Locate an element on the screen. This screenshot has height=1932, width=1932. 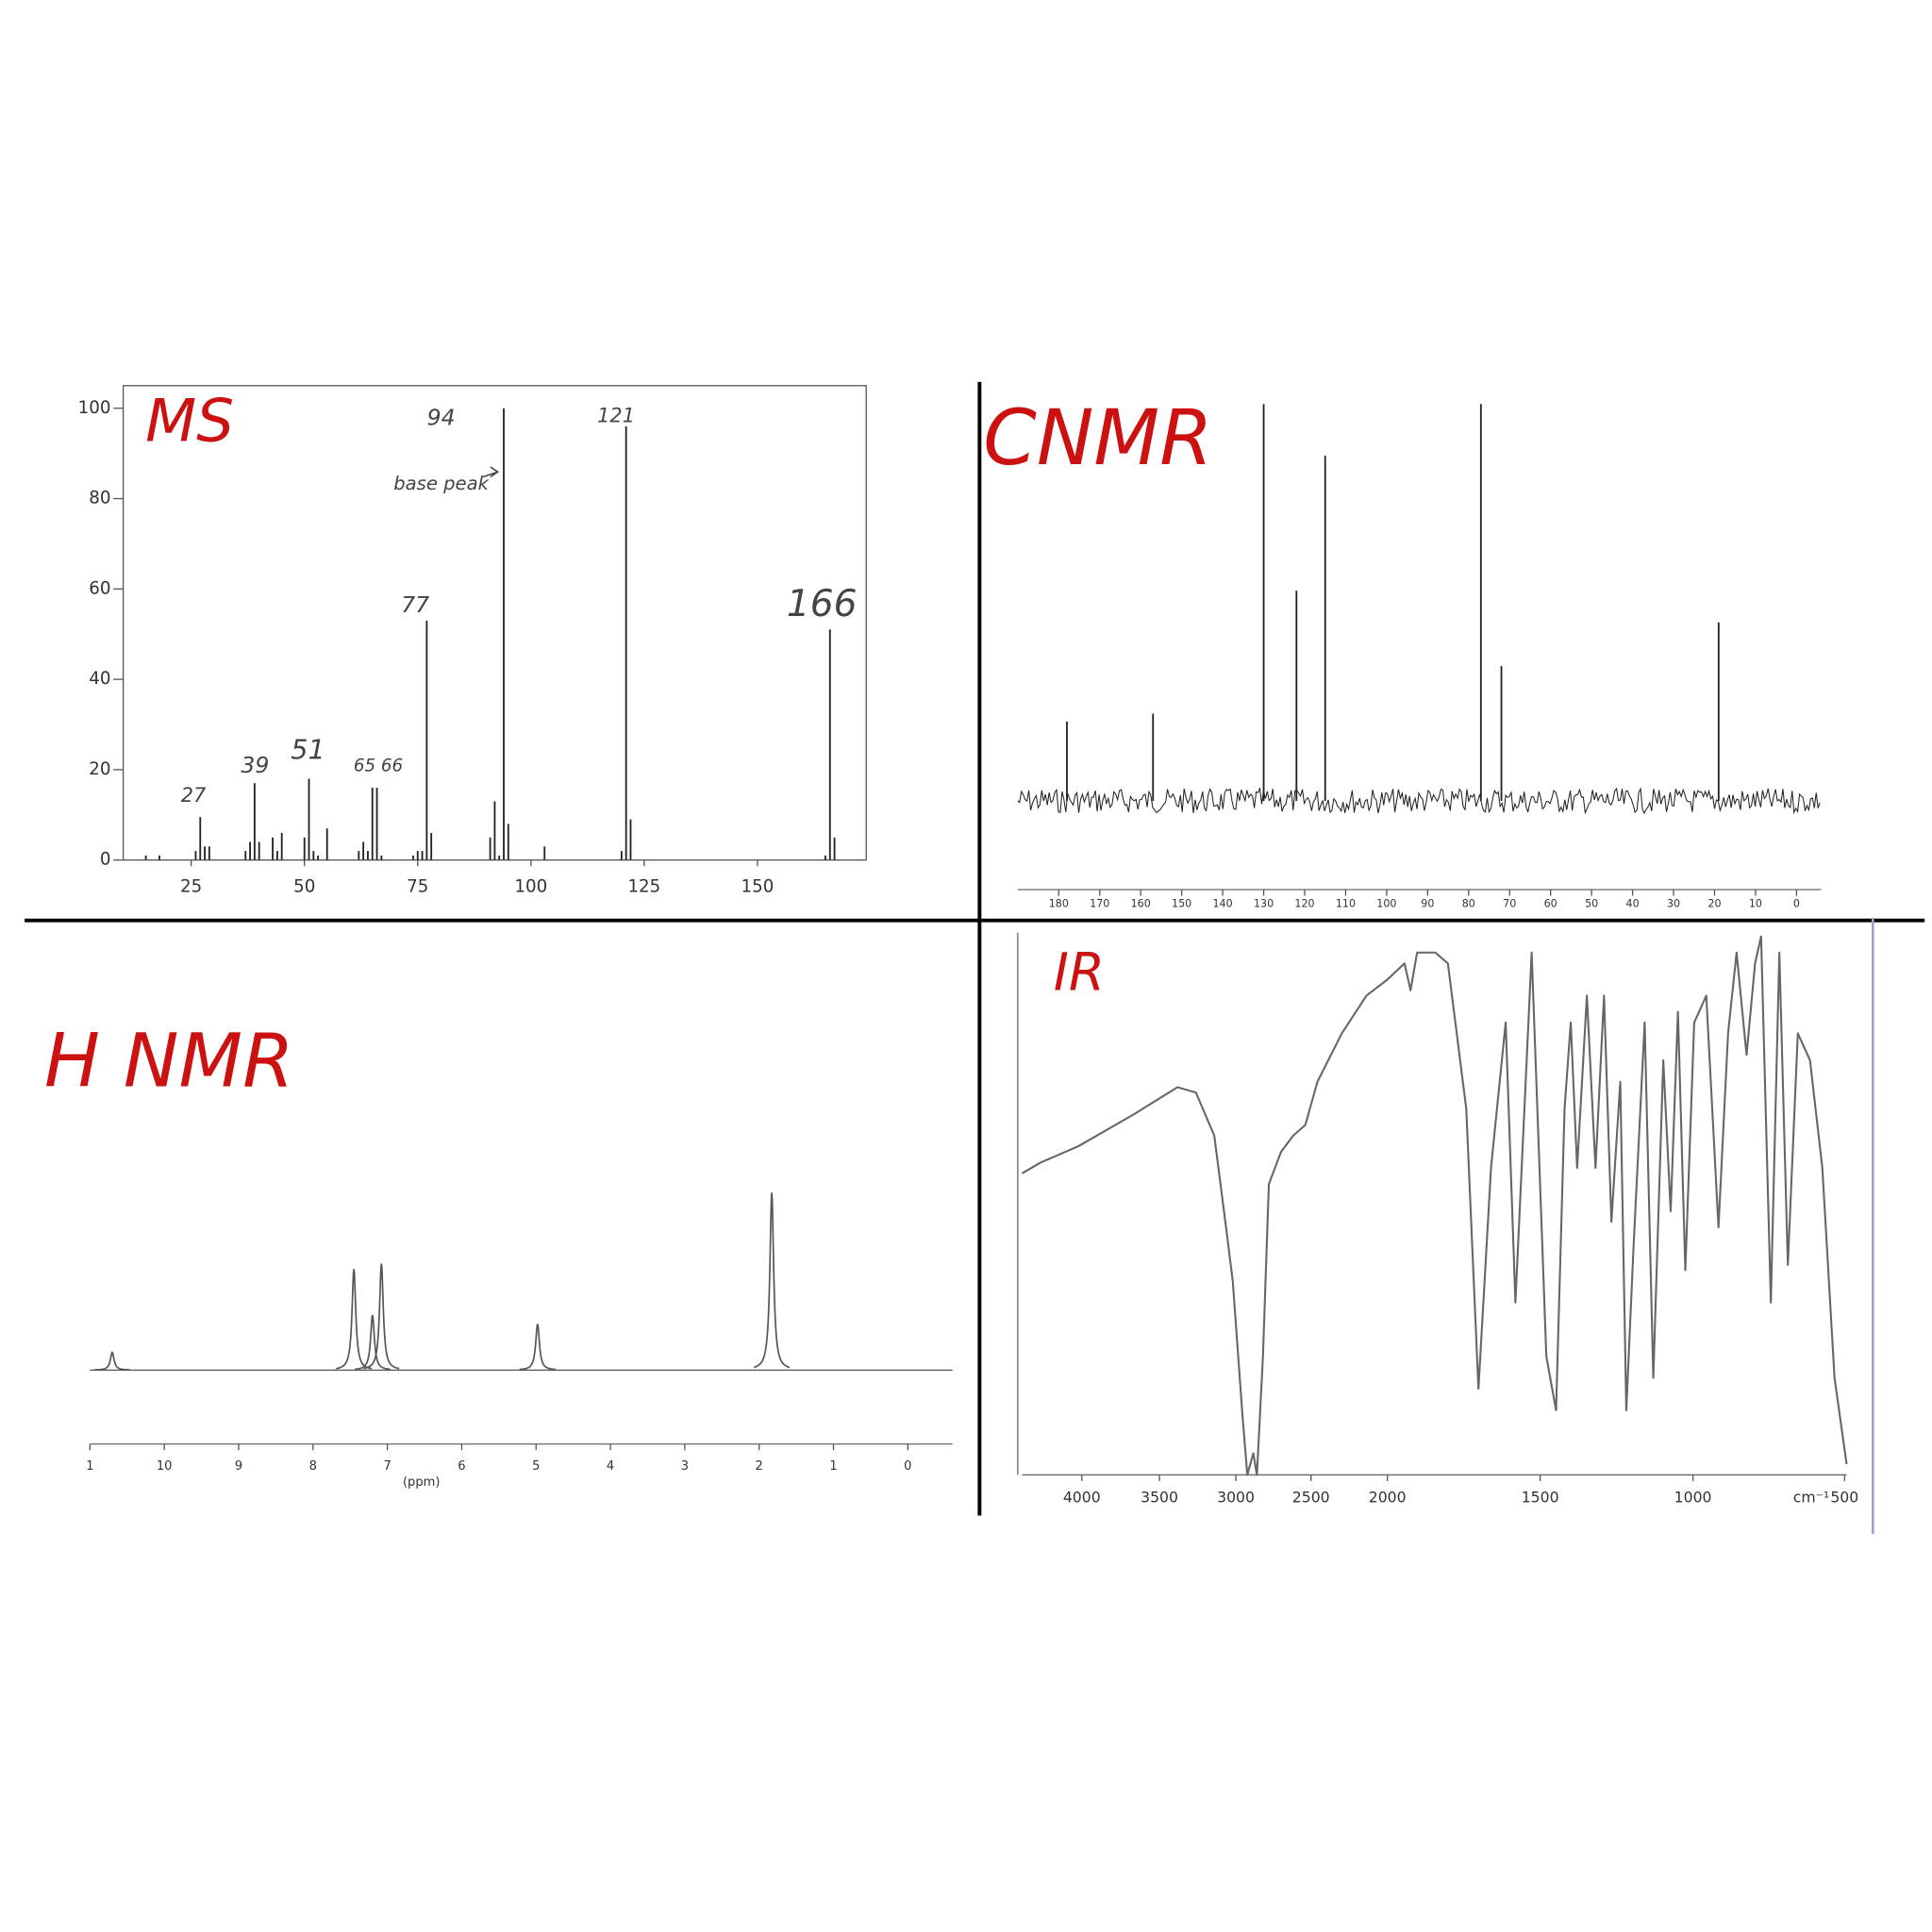
x-tick-label: 2 is located at coordinates (759, 1466).